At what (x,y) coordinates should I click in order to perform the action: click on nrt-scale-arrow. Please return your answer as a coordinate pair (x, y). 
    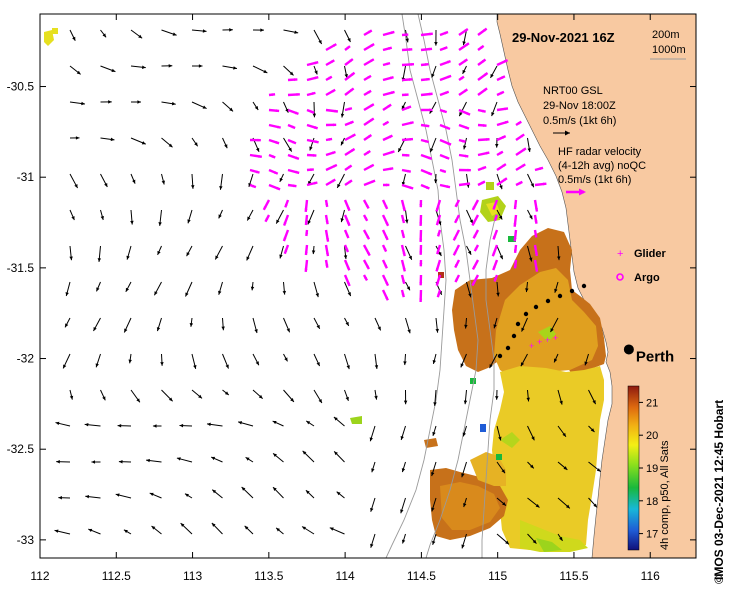
    Looking at the image, I should click on (561, 133).